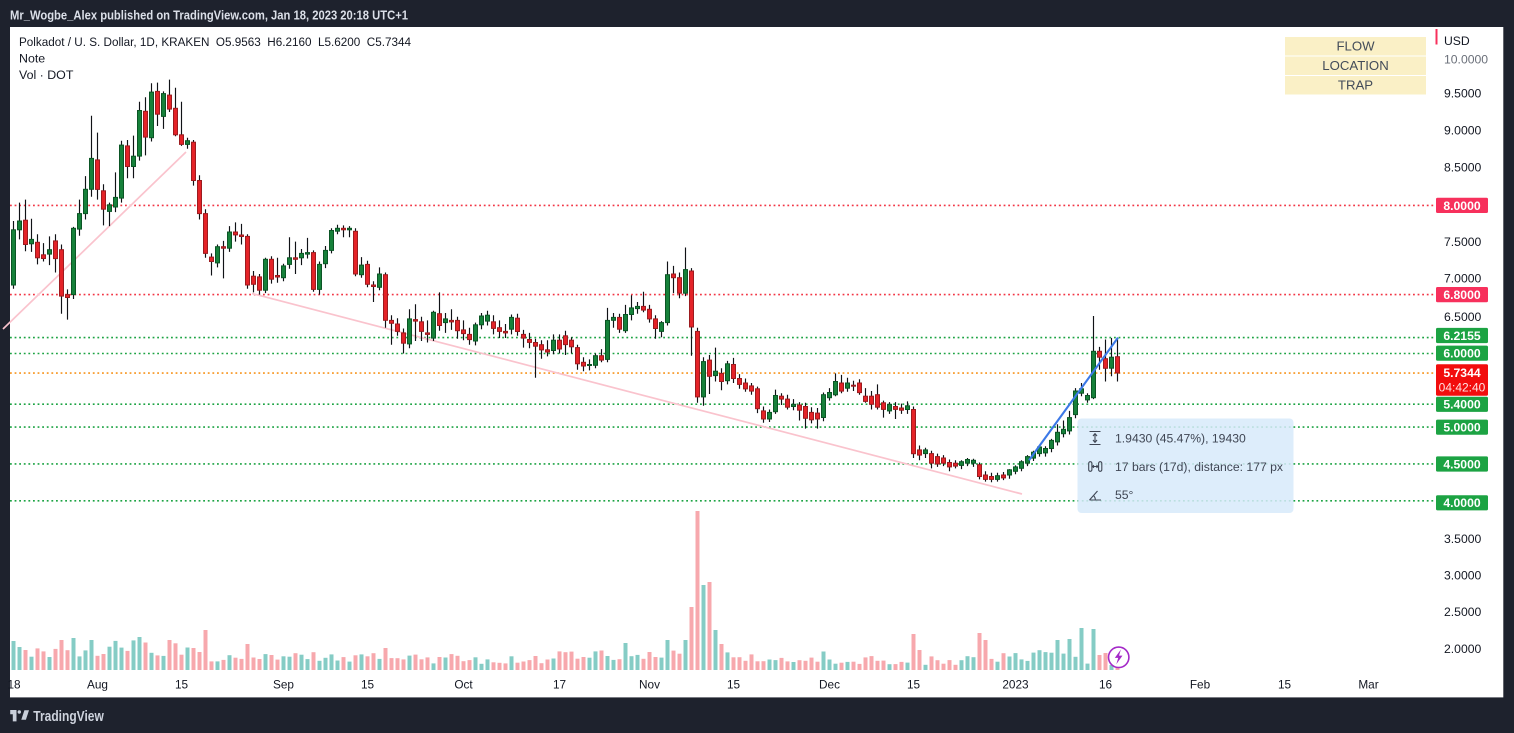  I want to click on svg-text: 7.0000, so click(1462, 278).